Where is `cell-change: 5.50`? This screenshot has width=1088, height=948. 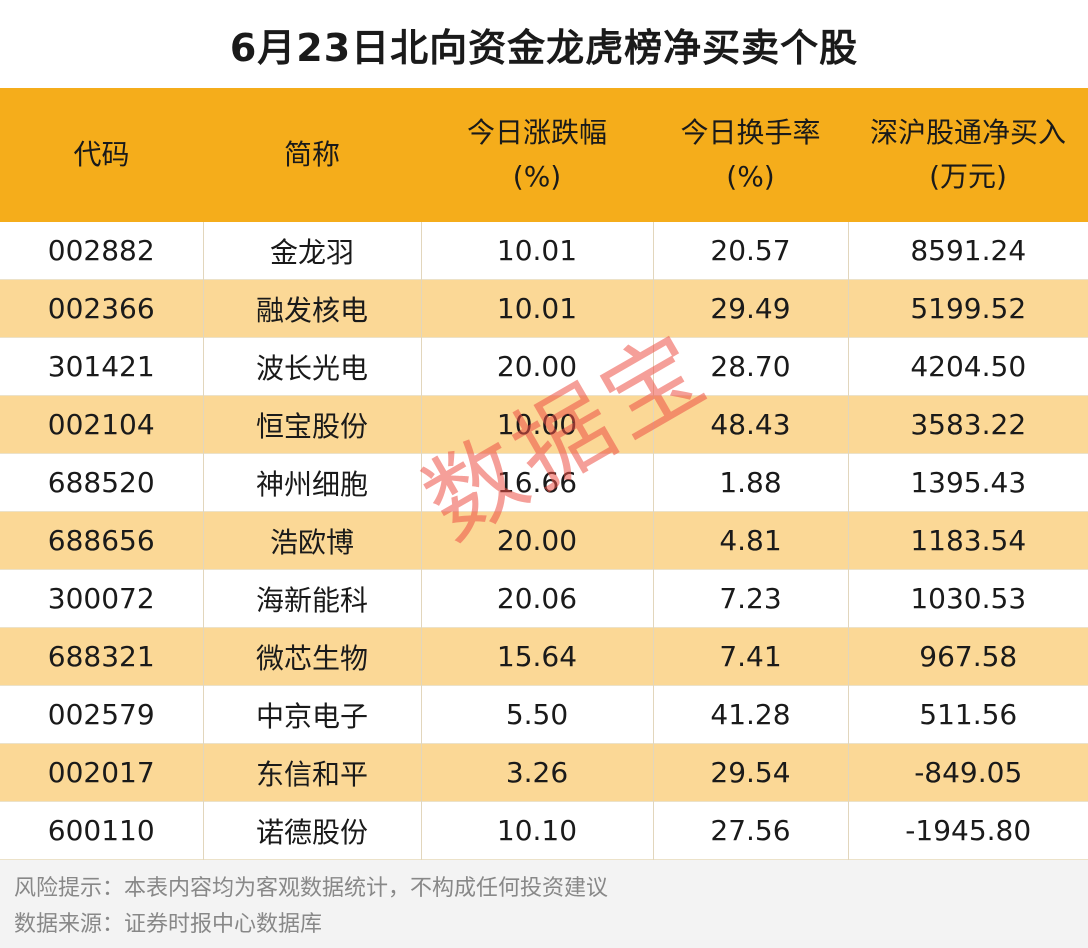 cell-change: 5.50 is located at coordinates (536, 714).